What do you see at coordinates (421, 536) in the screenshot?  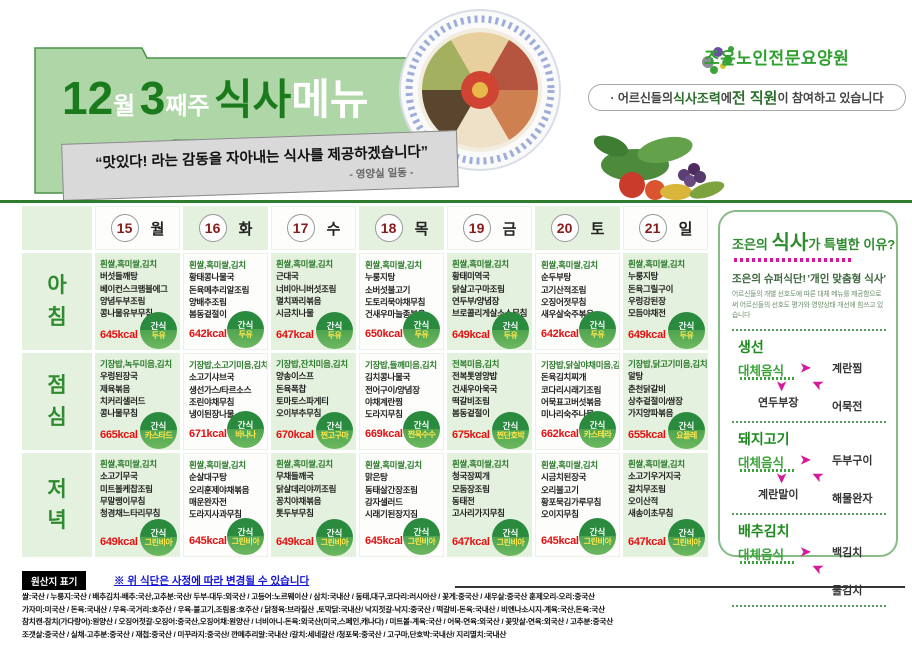 I see `snack-badge: 간식 그린비아` at bounding box center [421, 536].